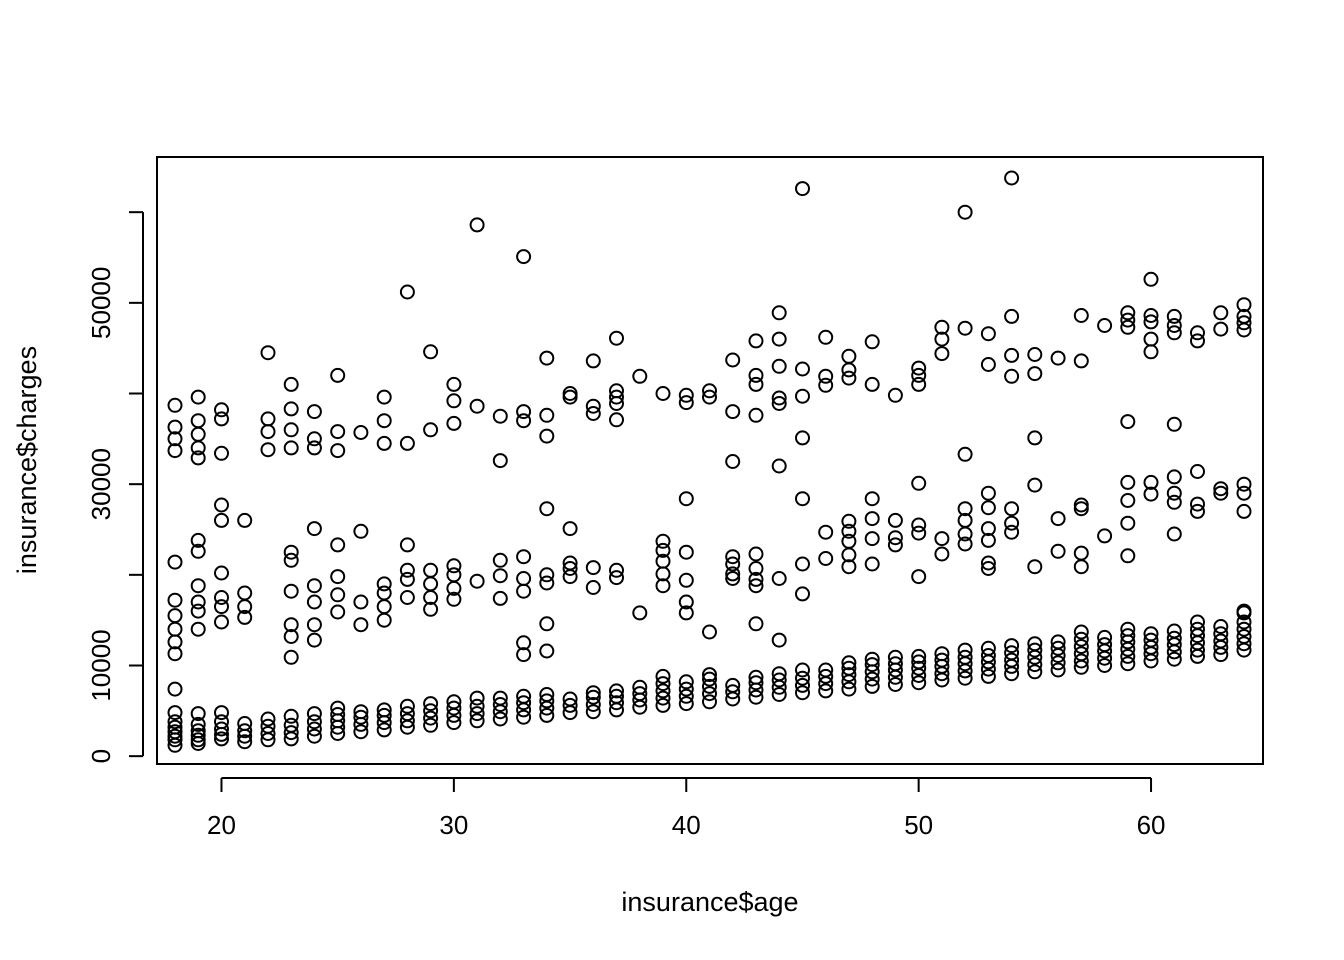  What do you see at coordinates (101, 303) in the screenshot?
I see `y-tick-label: 50000` at bounding box center [101, 303].